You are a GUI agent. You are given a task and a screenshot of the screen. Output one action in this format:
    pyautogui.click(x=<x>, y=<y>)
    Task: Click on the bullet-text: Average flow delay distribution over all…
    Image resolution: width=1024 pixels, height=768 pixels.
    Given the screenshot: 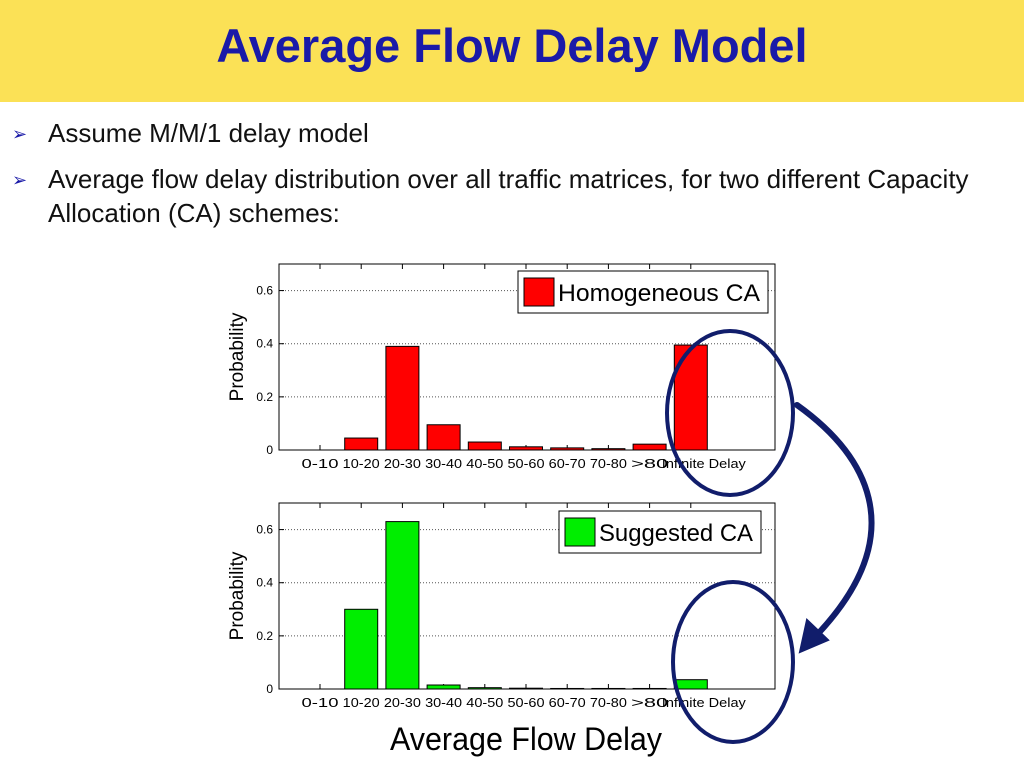 What is the action you would take?
    pyautogui.click(x=508, y=196)
    